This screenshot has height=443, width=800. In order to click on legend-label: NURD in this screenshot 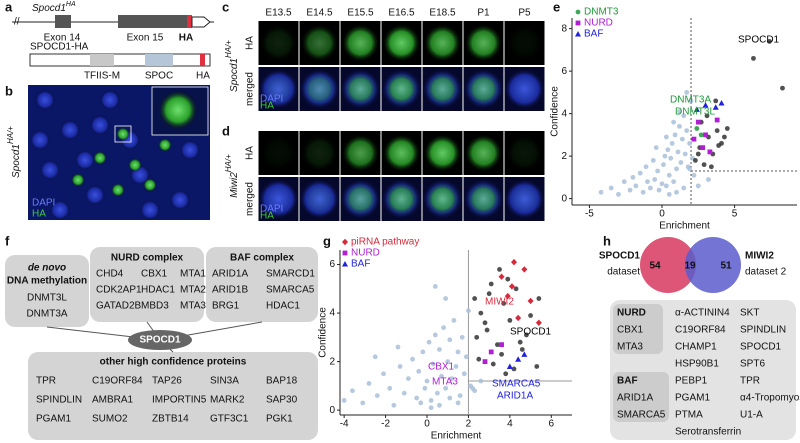, I will do `click(365, 253)`.